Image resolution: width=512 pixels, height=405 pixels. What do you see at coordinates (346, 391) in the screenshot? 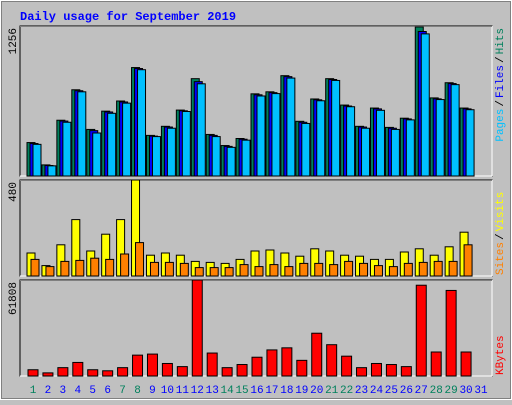
I see `x-tick-label: 22` at bounding box center [346, 391].